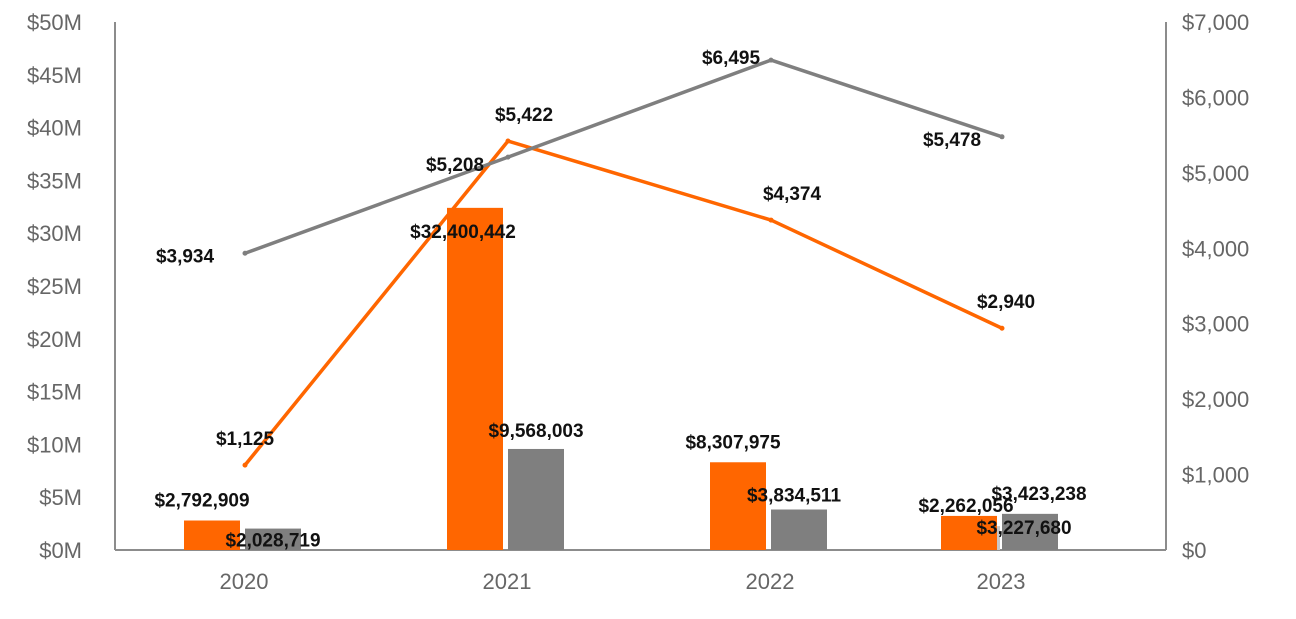 The height and width of the screenshot is (619, 1296). Describe the element at coordinates (1215, 97) in the screenshot. I see `right-axis-tick-label: $6,000` at that location.